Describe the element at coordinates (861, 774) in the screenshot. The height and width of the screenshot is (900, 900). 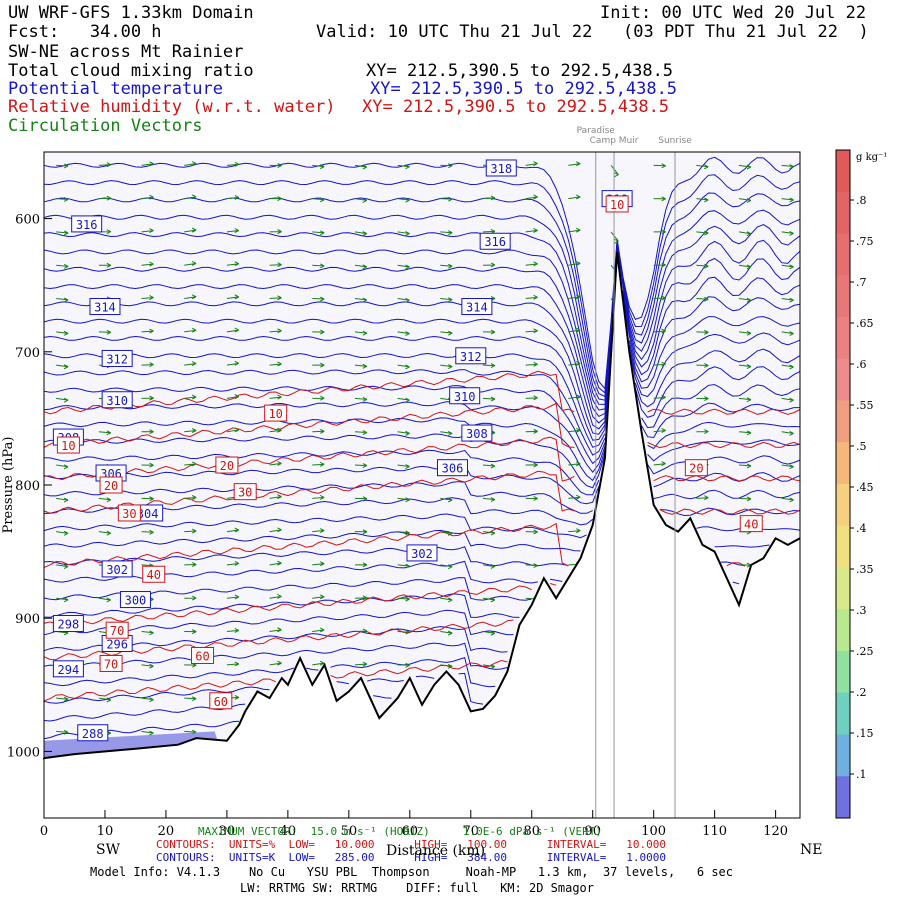
I see `colorbar-tick-label-14: .1` at that location.